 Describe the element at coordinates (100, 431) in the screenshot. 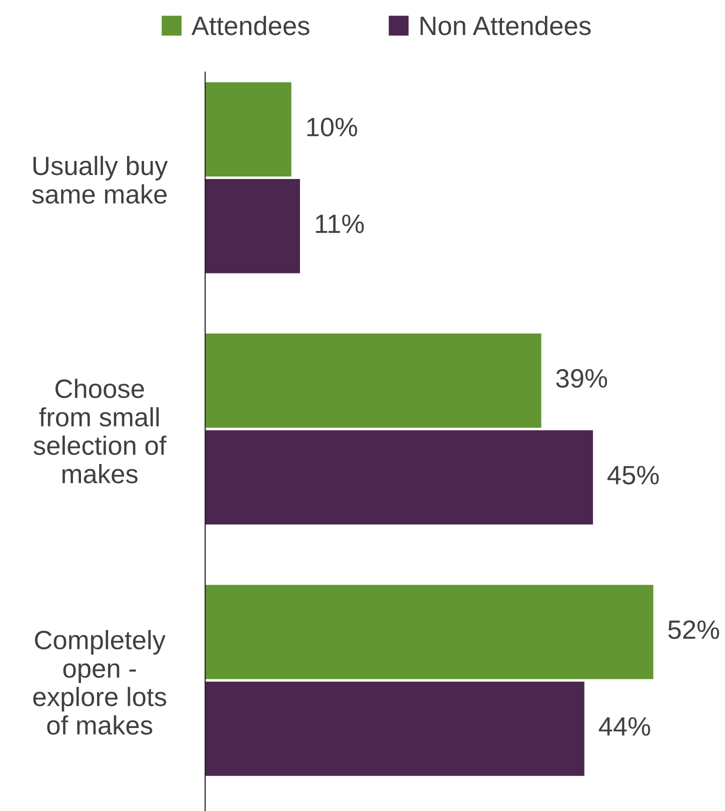

I see `y-tick-label: Choose from small selection of makes` at that location.